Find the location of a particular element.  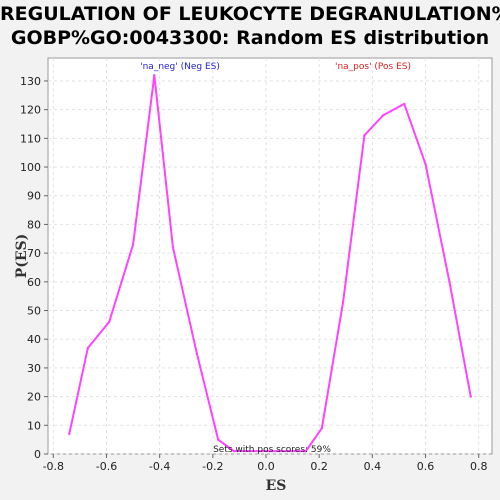

y-tick-label: 50 is located at coordinates (34, 311).